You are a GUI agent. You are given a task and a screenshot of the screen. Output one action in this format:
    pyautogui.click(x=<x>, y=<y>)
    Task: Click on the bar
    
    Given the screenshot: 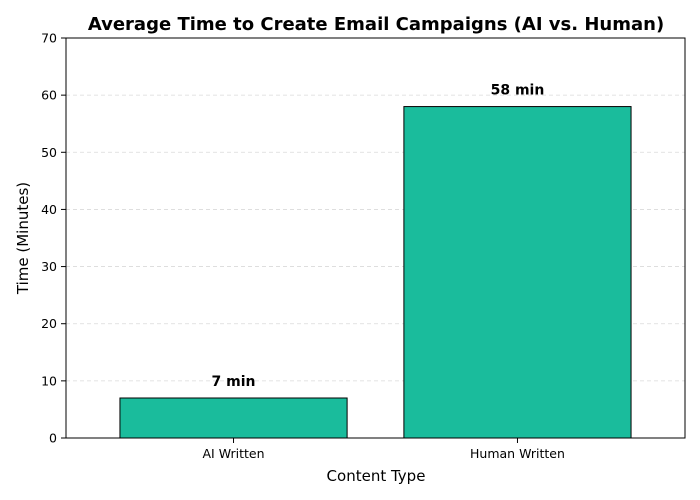 What is the action you would take?
    pyautogui.click(x=233, y=418)
    